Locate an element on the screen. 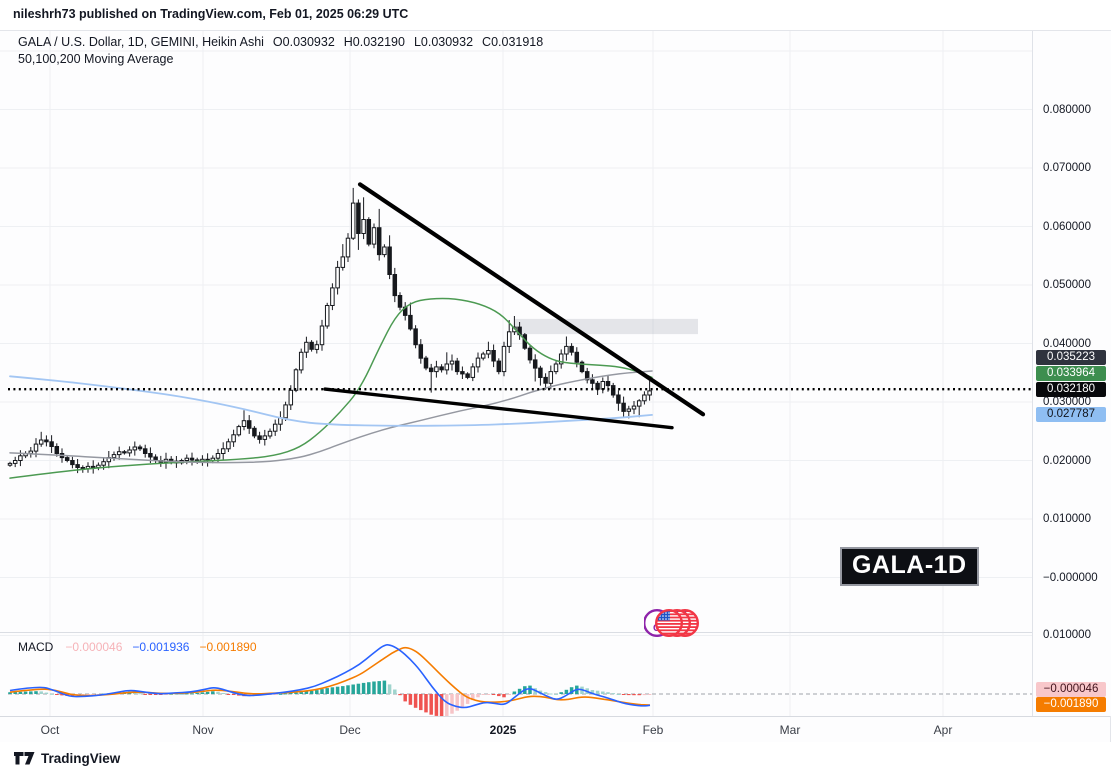 The height and width of the screenshot is (777, 1119). footer-bar: TradingView is located at coordinates (559, 759).